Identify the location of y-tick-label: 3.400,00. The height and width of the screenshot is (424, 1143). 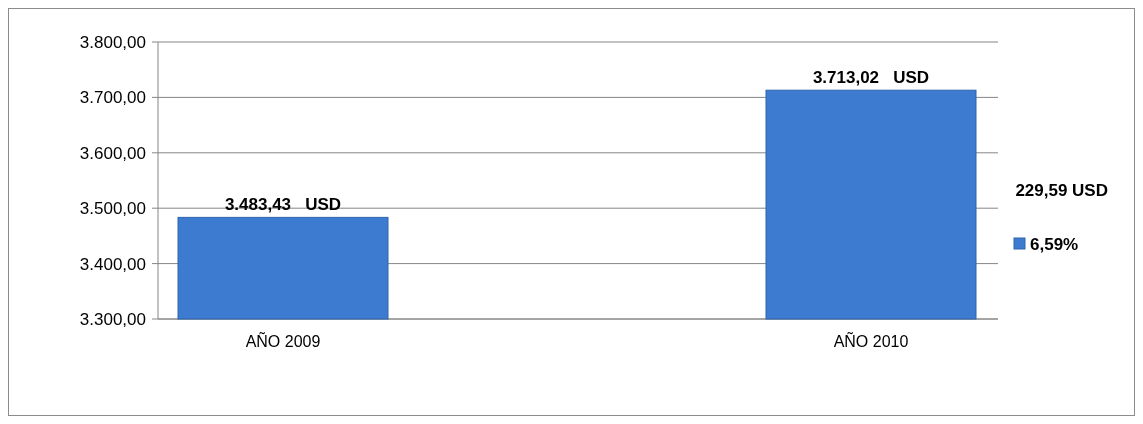
(112, 264).